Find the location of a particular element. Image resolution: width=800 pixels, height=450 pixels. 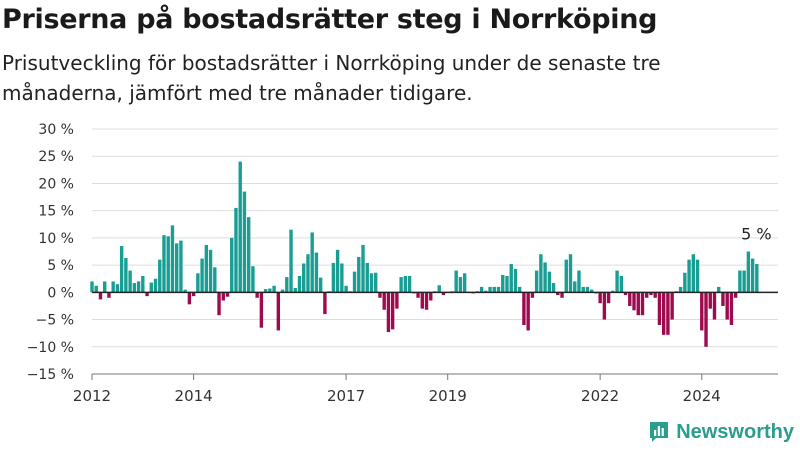

y-tick-label: 20 % is located at coordinates (56, 184).